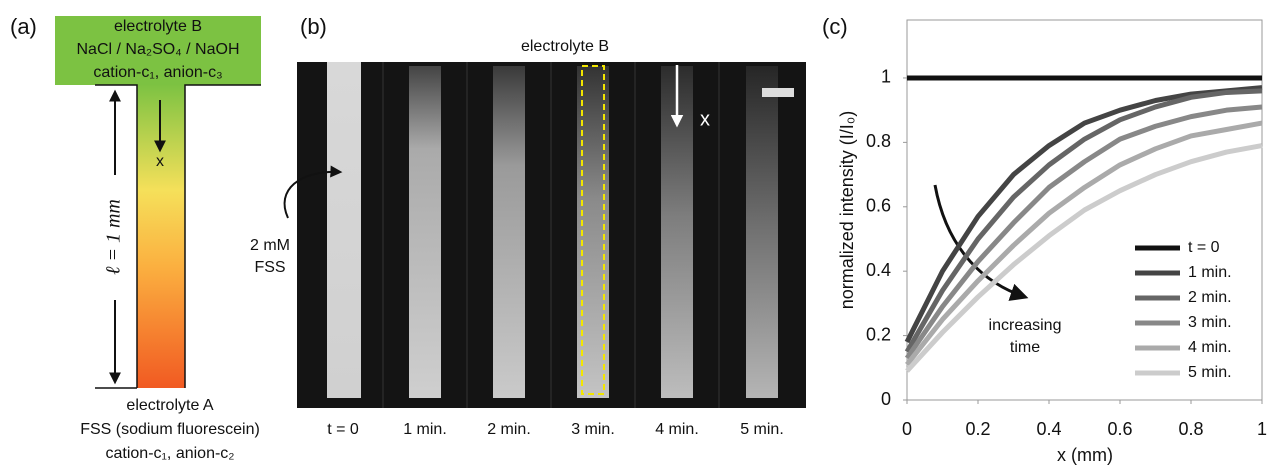 This screenshot has width=1274, height=468. I want to click on y-tick-label: 0.6, so click(878, 206).